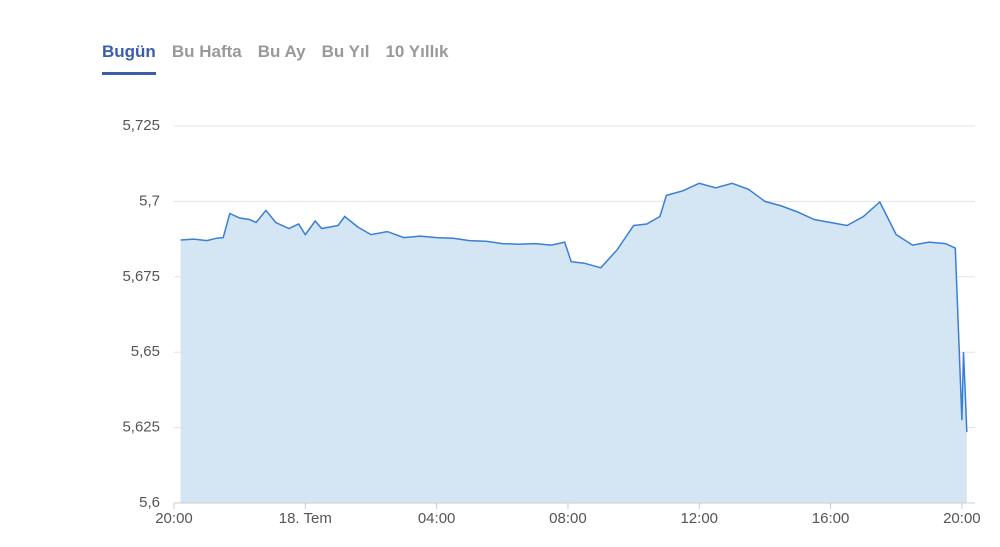  I want to click on y-tick-label: 5,6, so click(149, 502).